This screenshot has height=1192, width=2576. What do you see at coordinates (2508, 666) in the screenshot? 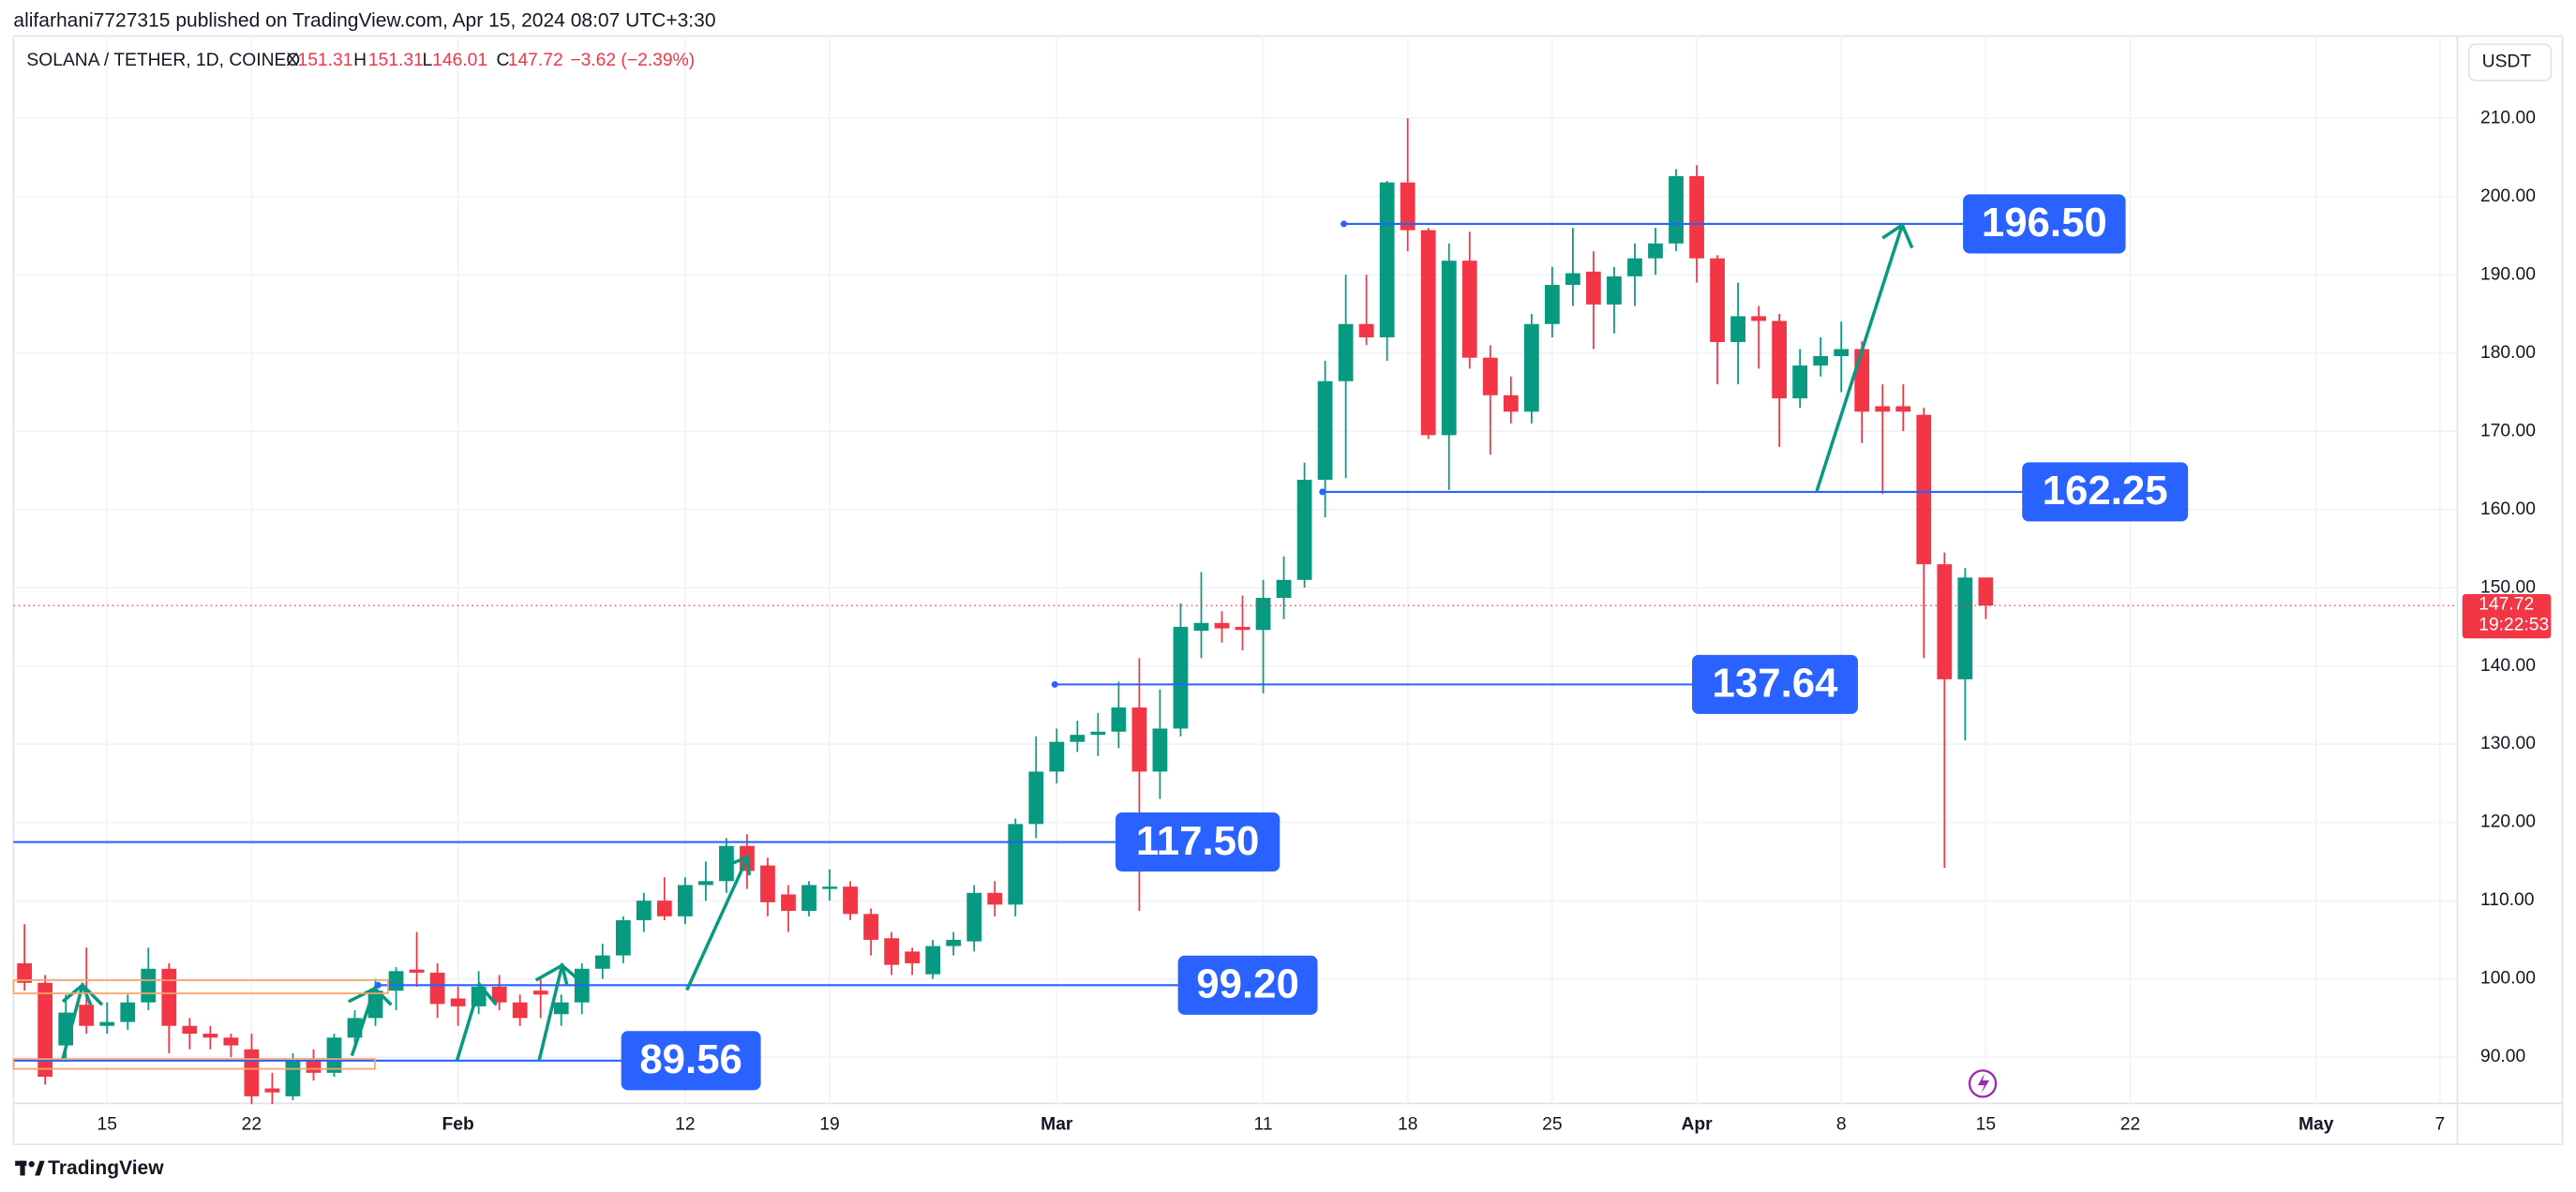
I see `y-tick-label: 140.00` at bounding box center [2508, 666].